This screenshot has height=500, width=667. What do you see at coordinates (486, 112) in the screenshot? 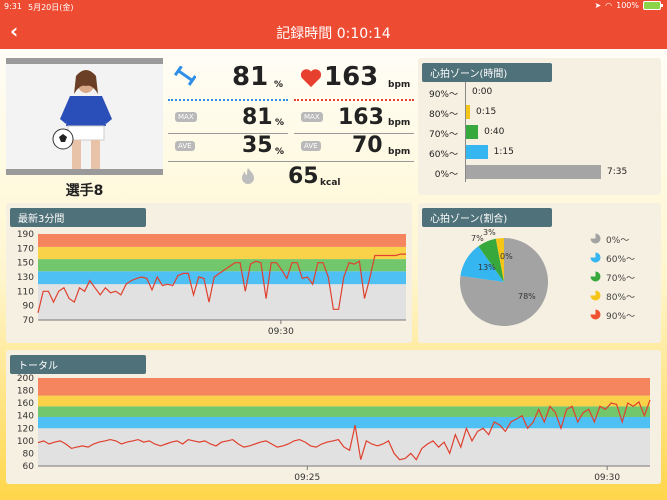
I see `zone-time-value: 0:15` at bounding box center [486, 112].